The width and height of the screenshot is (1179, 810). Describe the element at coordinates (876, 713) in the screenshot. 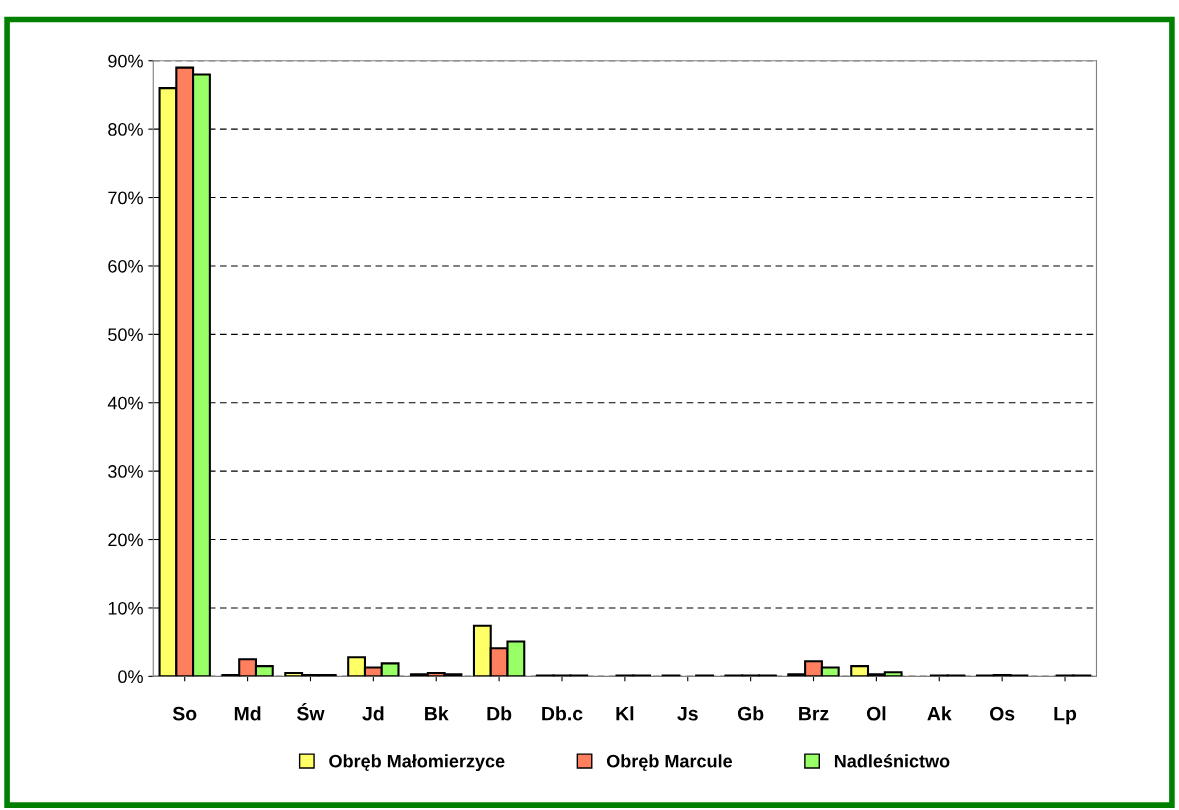

I see `x-tick-label: Ol` at that location.